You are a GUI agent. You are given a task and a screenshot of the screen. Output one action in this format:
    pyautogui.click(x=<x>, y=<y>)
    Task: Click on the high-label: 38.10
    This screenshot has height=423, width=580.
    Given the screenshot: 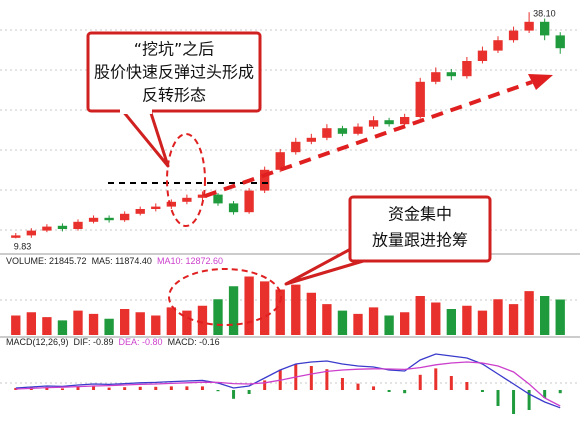 What is the action you would take?
    pyautogui.click(x=544, y=14)
    